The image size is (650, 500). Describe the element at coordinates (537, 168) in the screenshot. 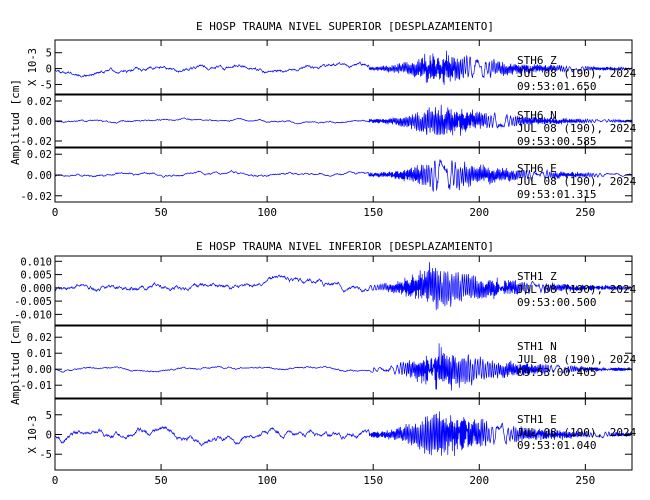

I see `station-component-label: STH6 E` at that location.